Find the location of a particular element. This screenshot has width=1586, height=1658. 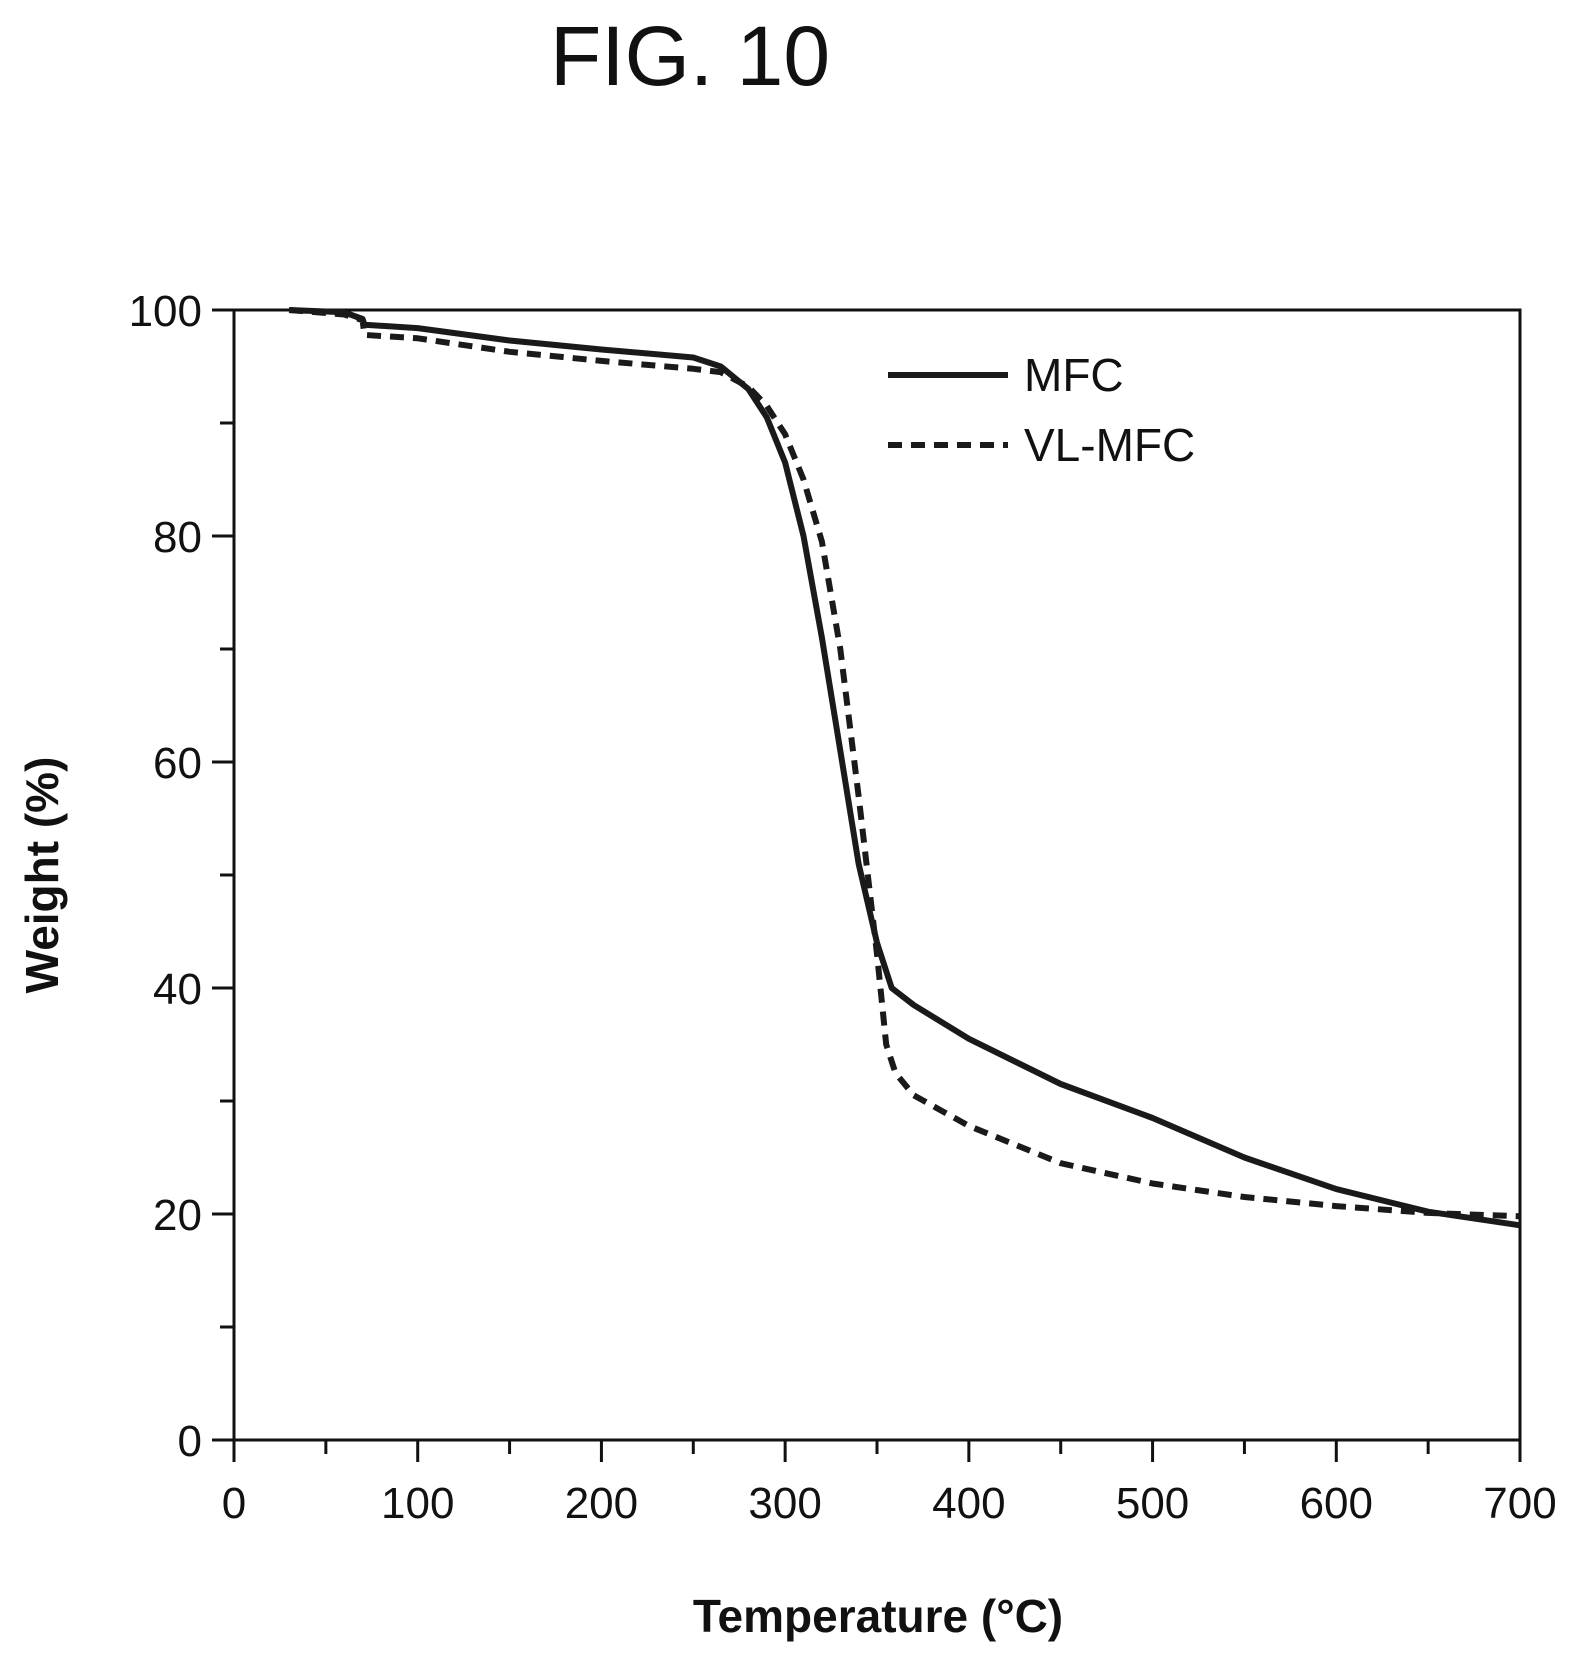

legend-label-mfc: MFC is located at coordinates (1074, 375).